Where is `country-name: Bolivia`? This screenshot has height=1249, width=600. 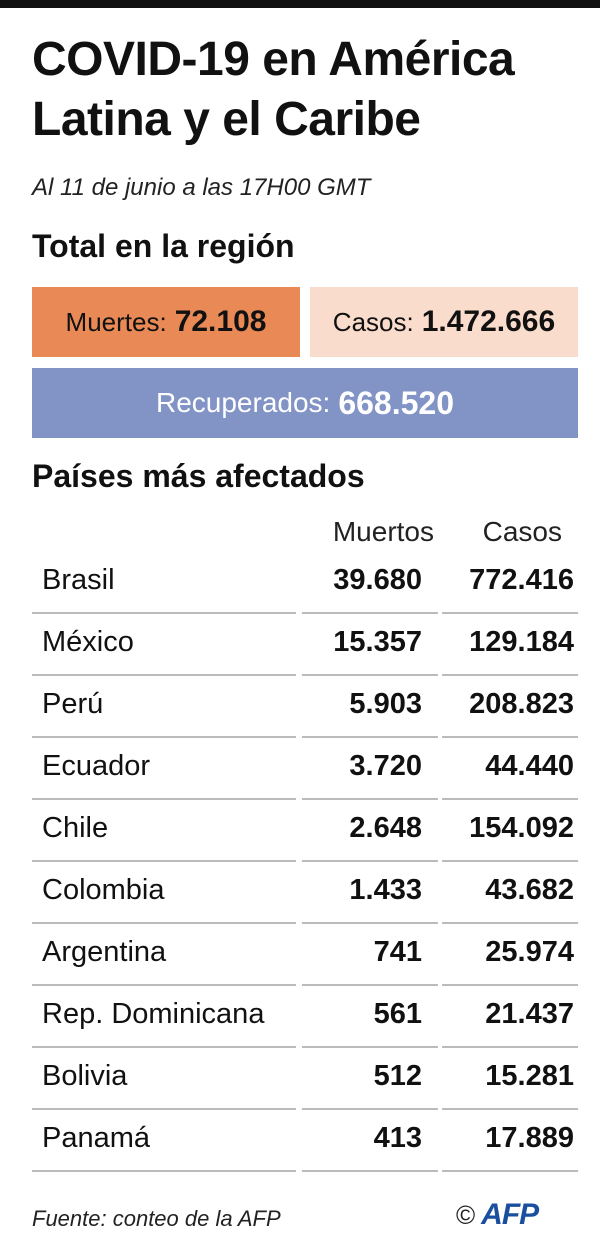
country-name: Bolivia is located at coordinates (85, 1076).